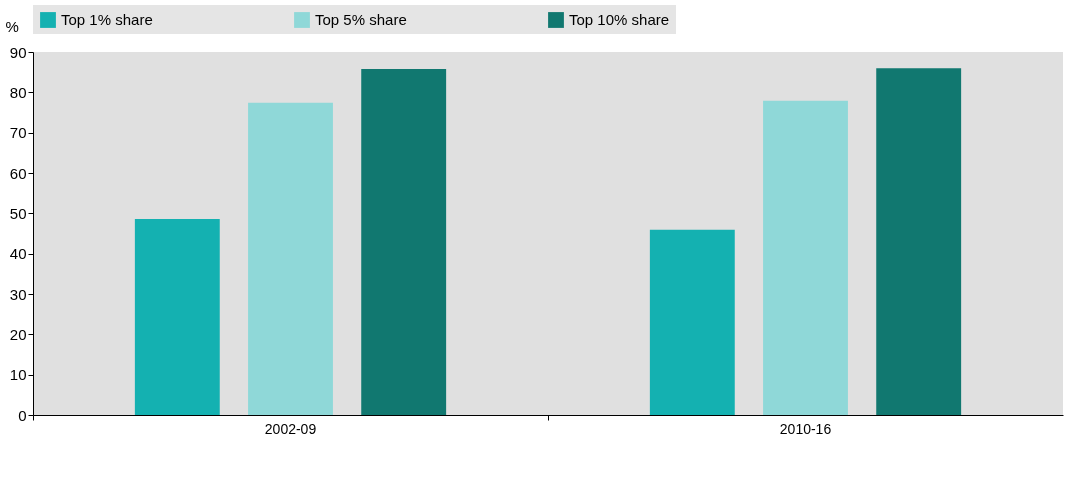 This screenshot has height=496, width=1087. Describe the element at coordinates (619, 19) in the screenshot. I see `legend-label: Top 10% share` at that location.